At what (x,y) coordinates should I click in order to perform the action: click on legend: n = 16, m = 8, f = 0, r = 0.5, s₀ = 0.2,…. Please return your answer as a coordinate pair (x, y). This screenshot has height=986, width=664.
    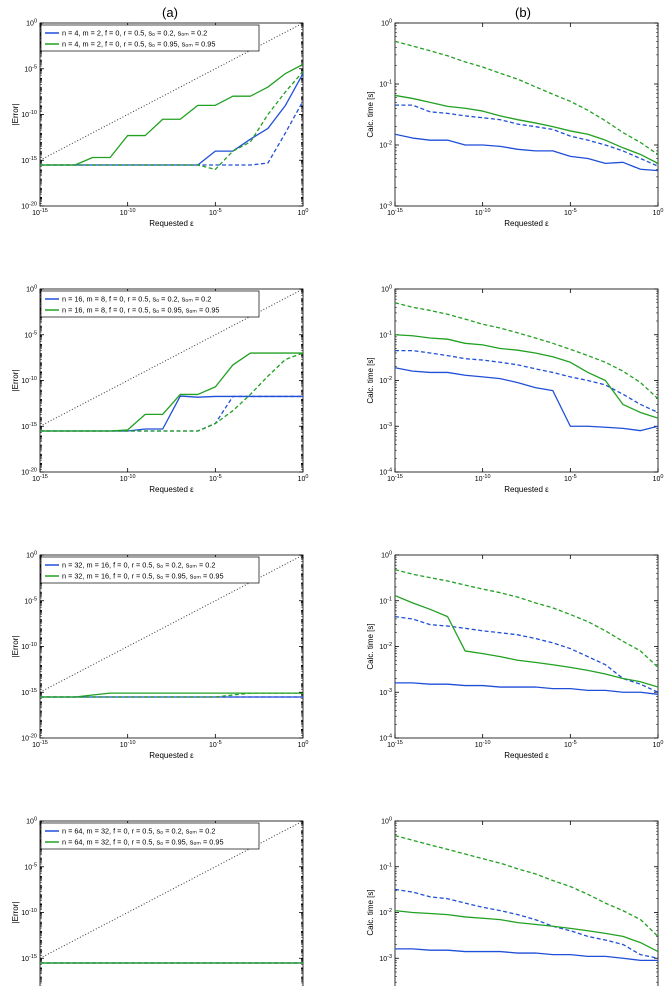
    Looking at the image, I should click on (150, 304).